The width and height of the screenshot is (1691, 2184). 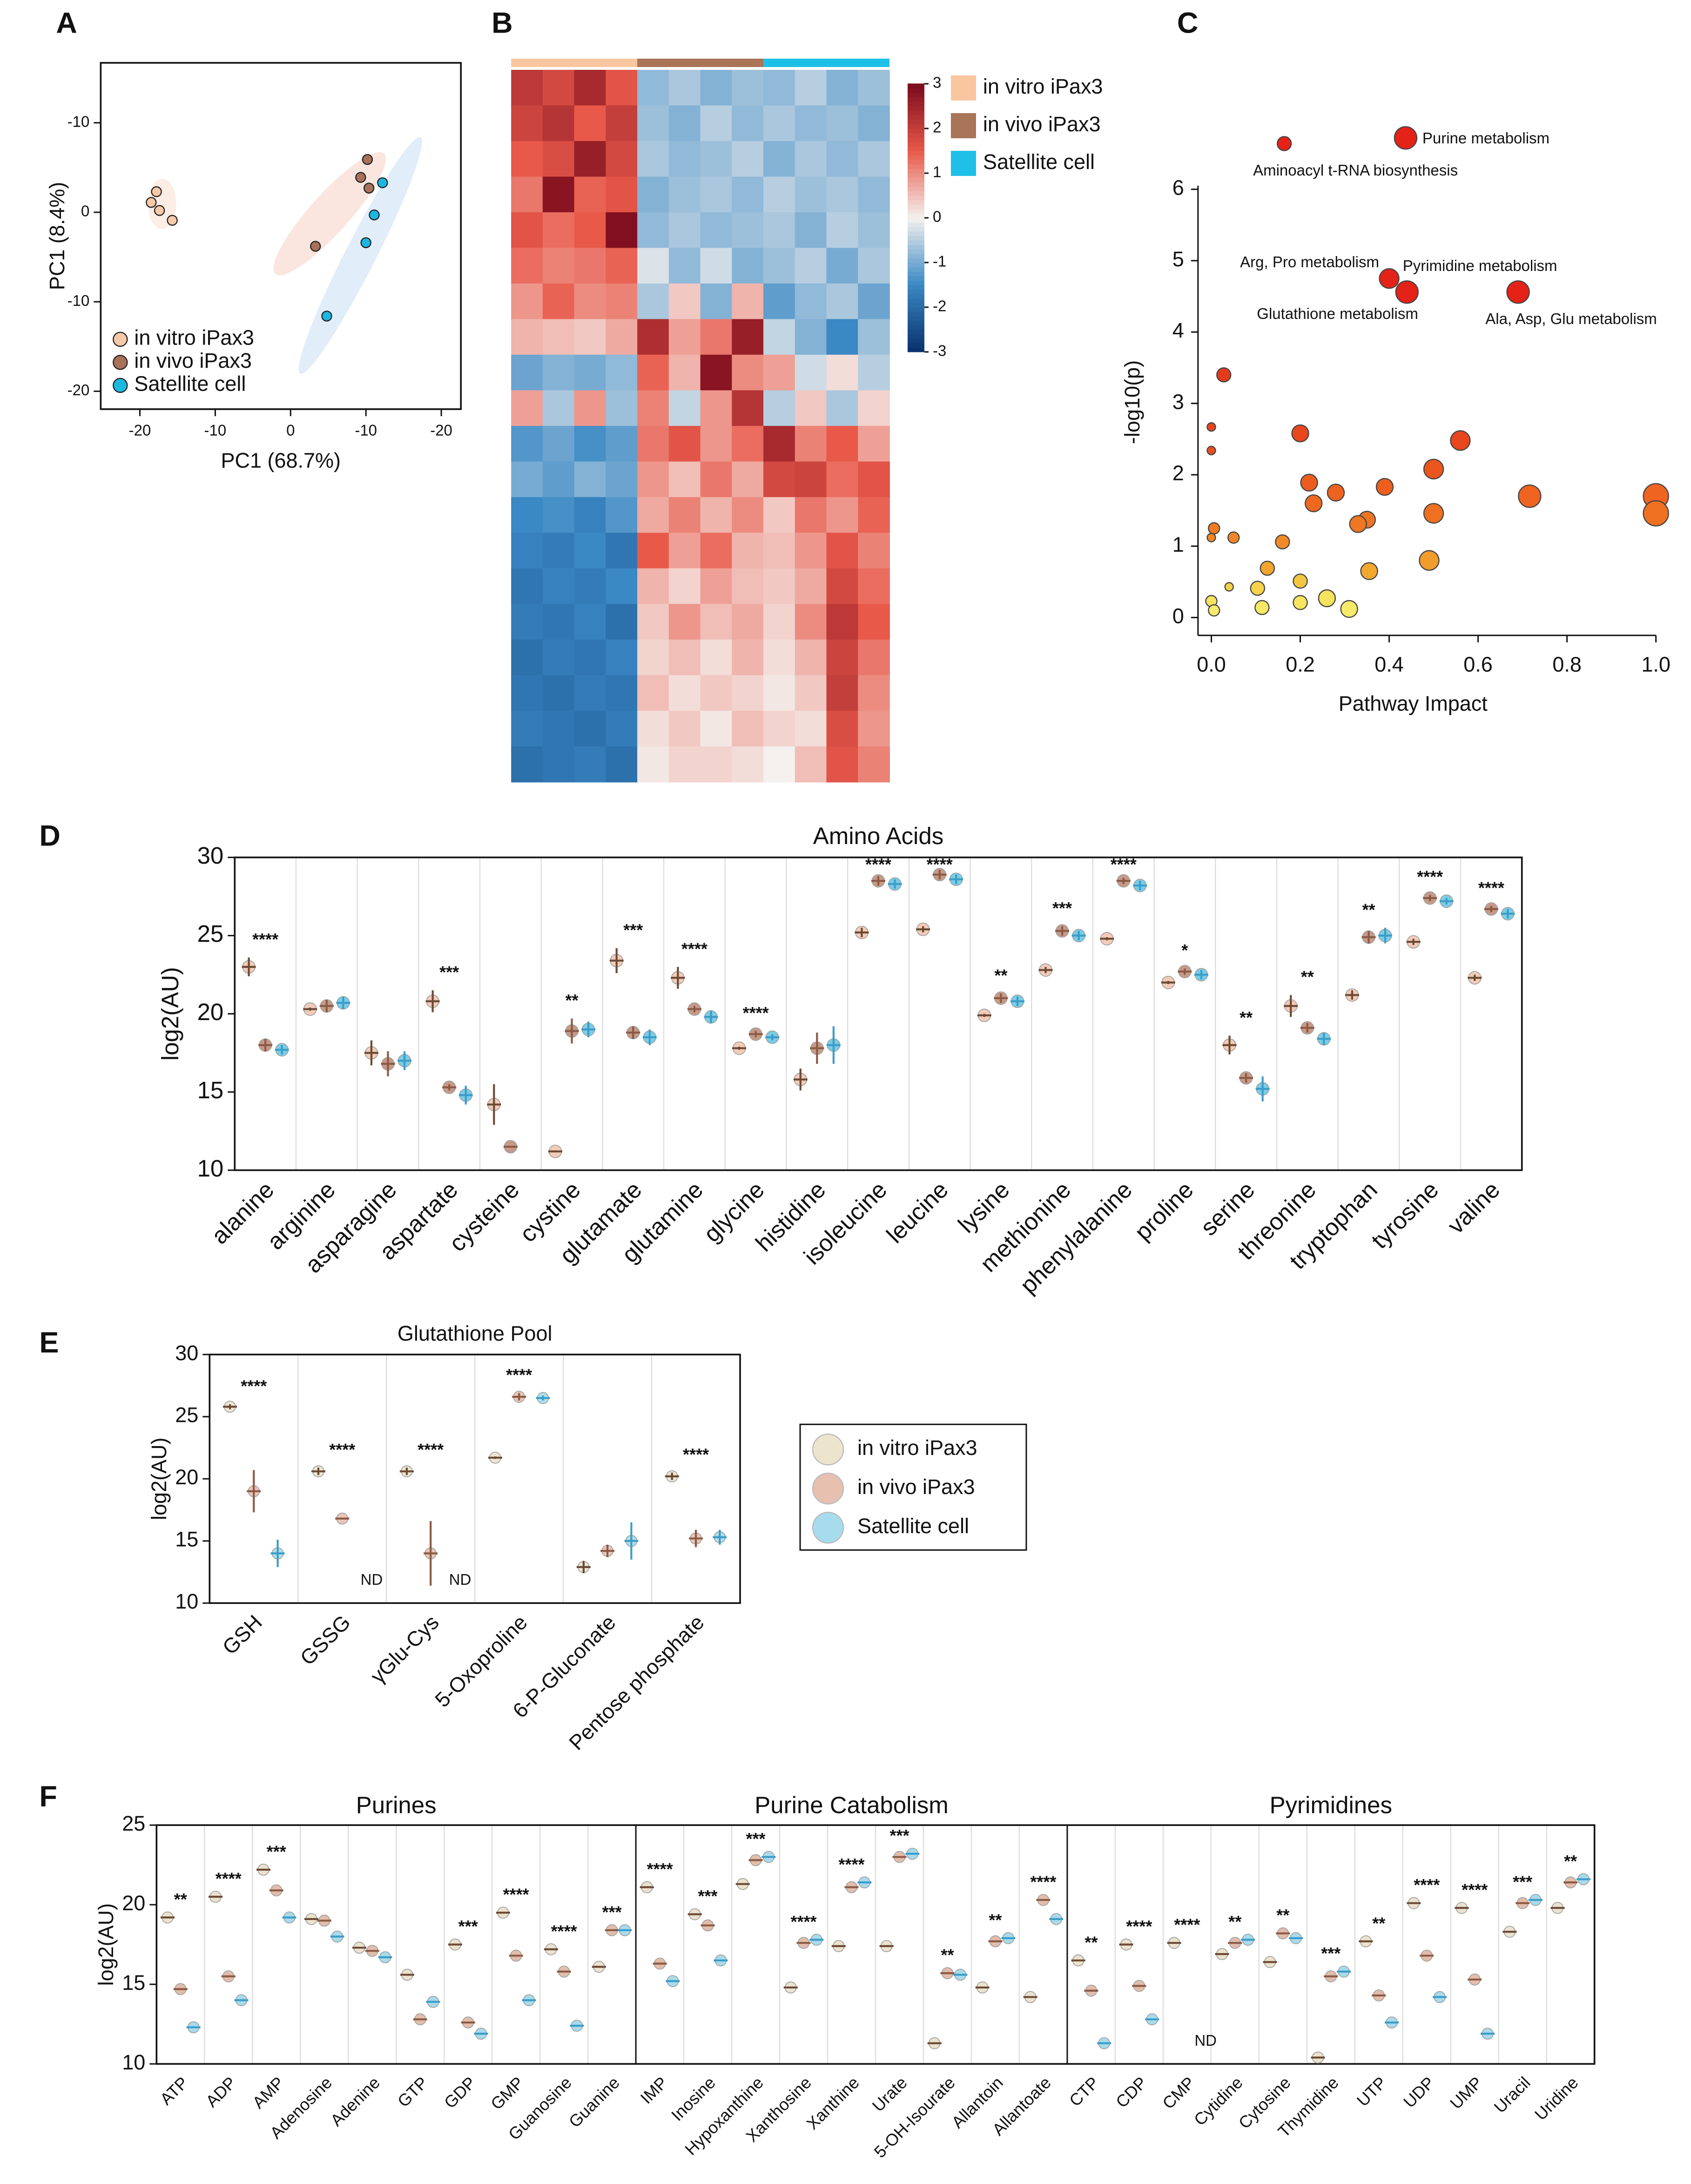 What do you see at coordinates (1178, 187) in the screenshot?
I see `y-tick-label: 6` at bounding box center [1178, 187].